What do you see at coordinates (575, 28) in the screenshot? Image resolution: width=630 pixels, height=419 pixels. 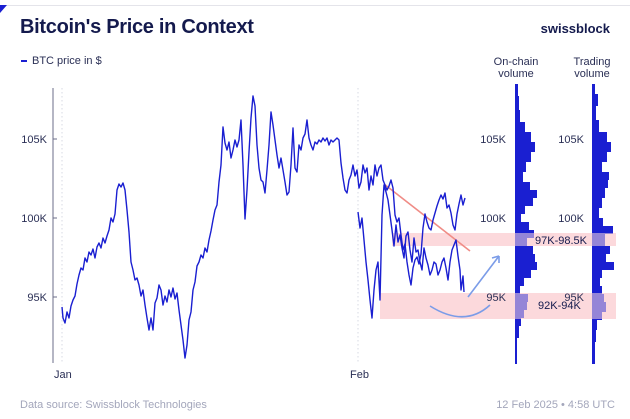 I see `brand-logo: swissblock` at bounding box center [575, 28].